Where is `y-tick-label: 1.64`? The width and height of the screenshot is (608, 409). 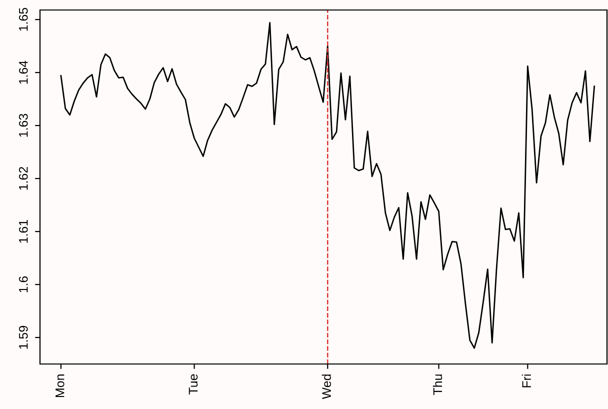
y-tick-label: 1.64 is located at coordinates (23, 72).